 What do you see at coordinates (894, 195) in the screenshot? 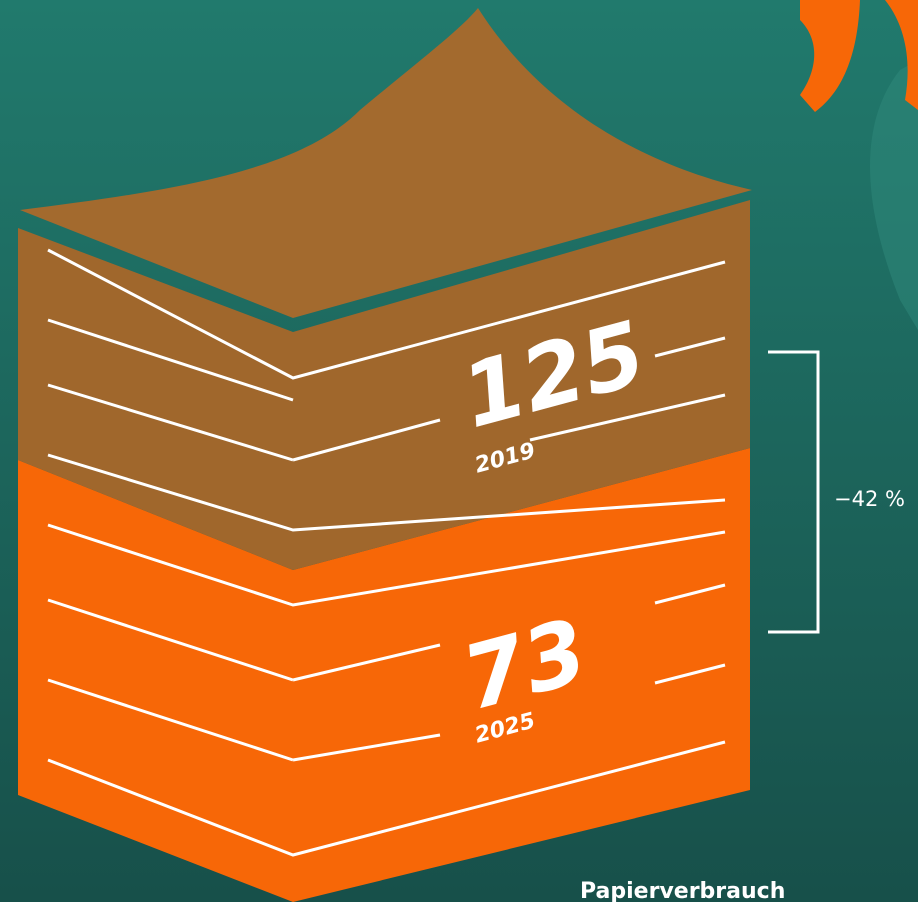
I see `decor-shape` at bounding box center [894, 195].